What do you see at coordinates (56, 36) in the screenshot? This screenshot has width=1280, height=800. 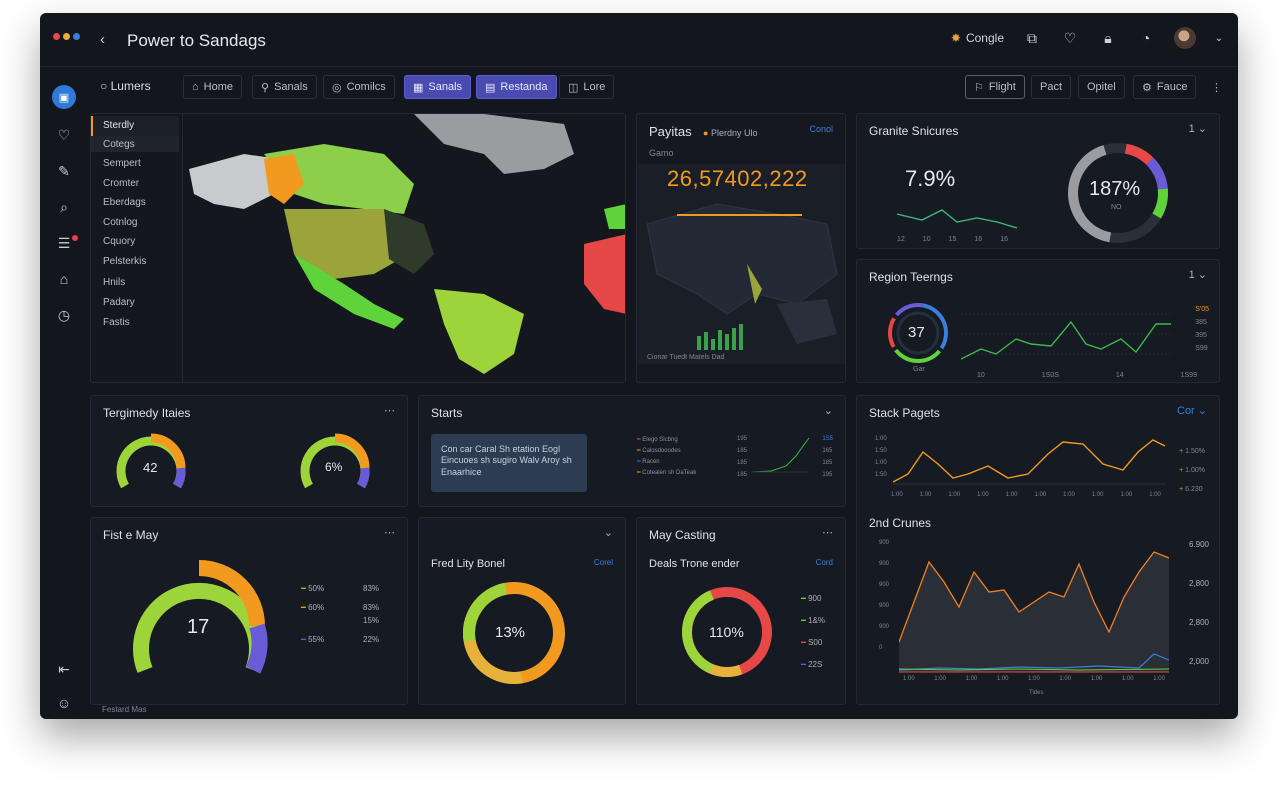 I see `close-dot` at bounding box center [56, 36].